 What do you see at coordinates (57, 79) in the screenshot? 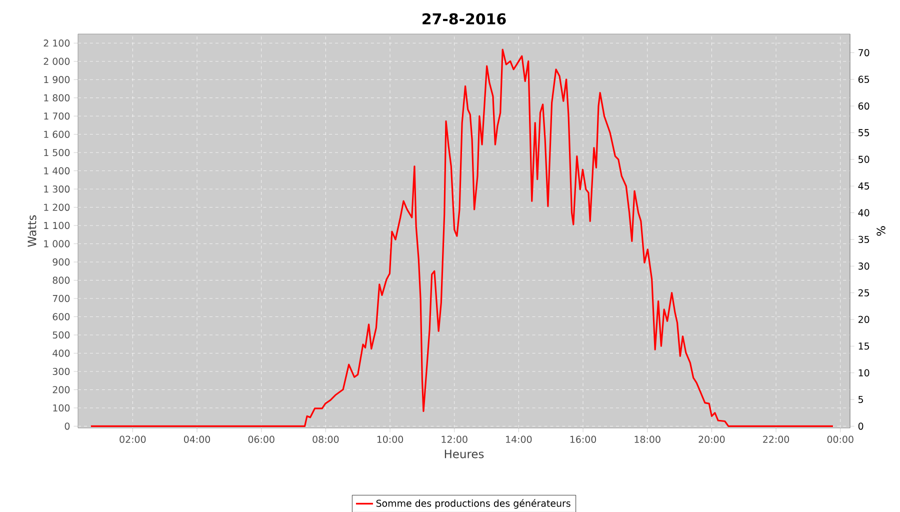
I see `y-tick-label: 1 900` at bounding box center [57, 79].